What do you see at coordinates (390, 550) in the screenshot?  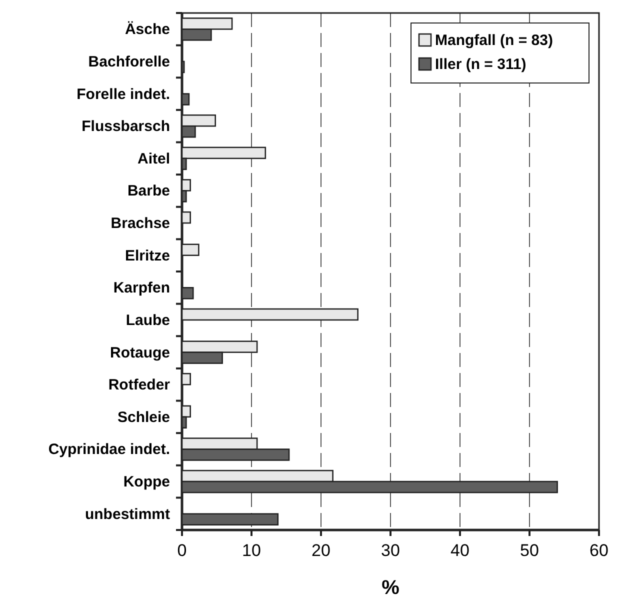 I see `x-tick-label: 30` at bounding box center [390, 550].